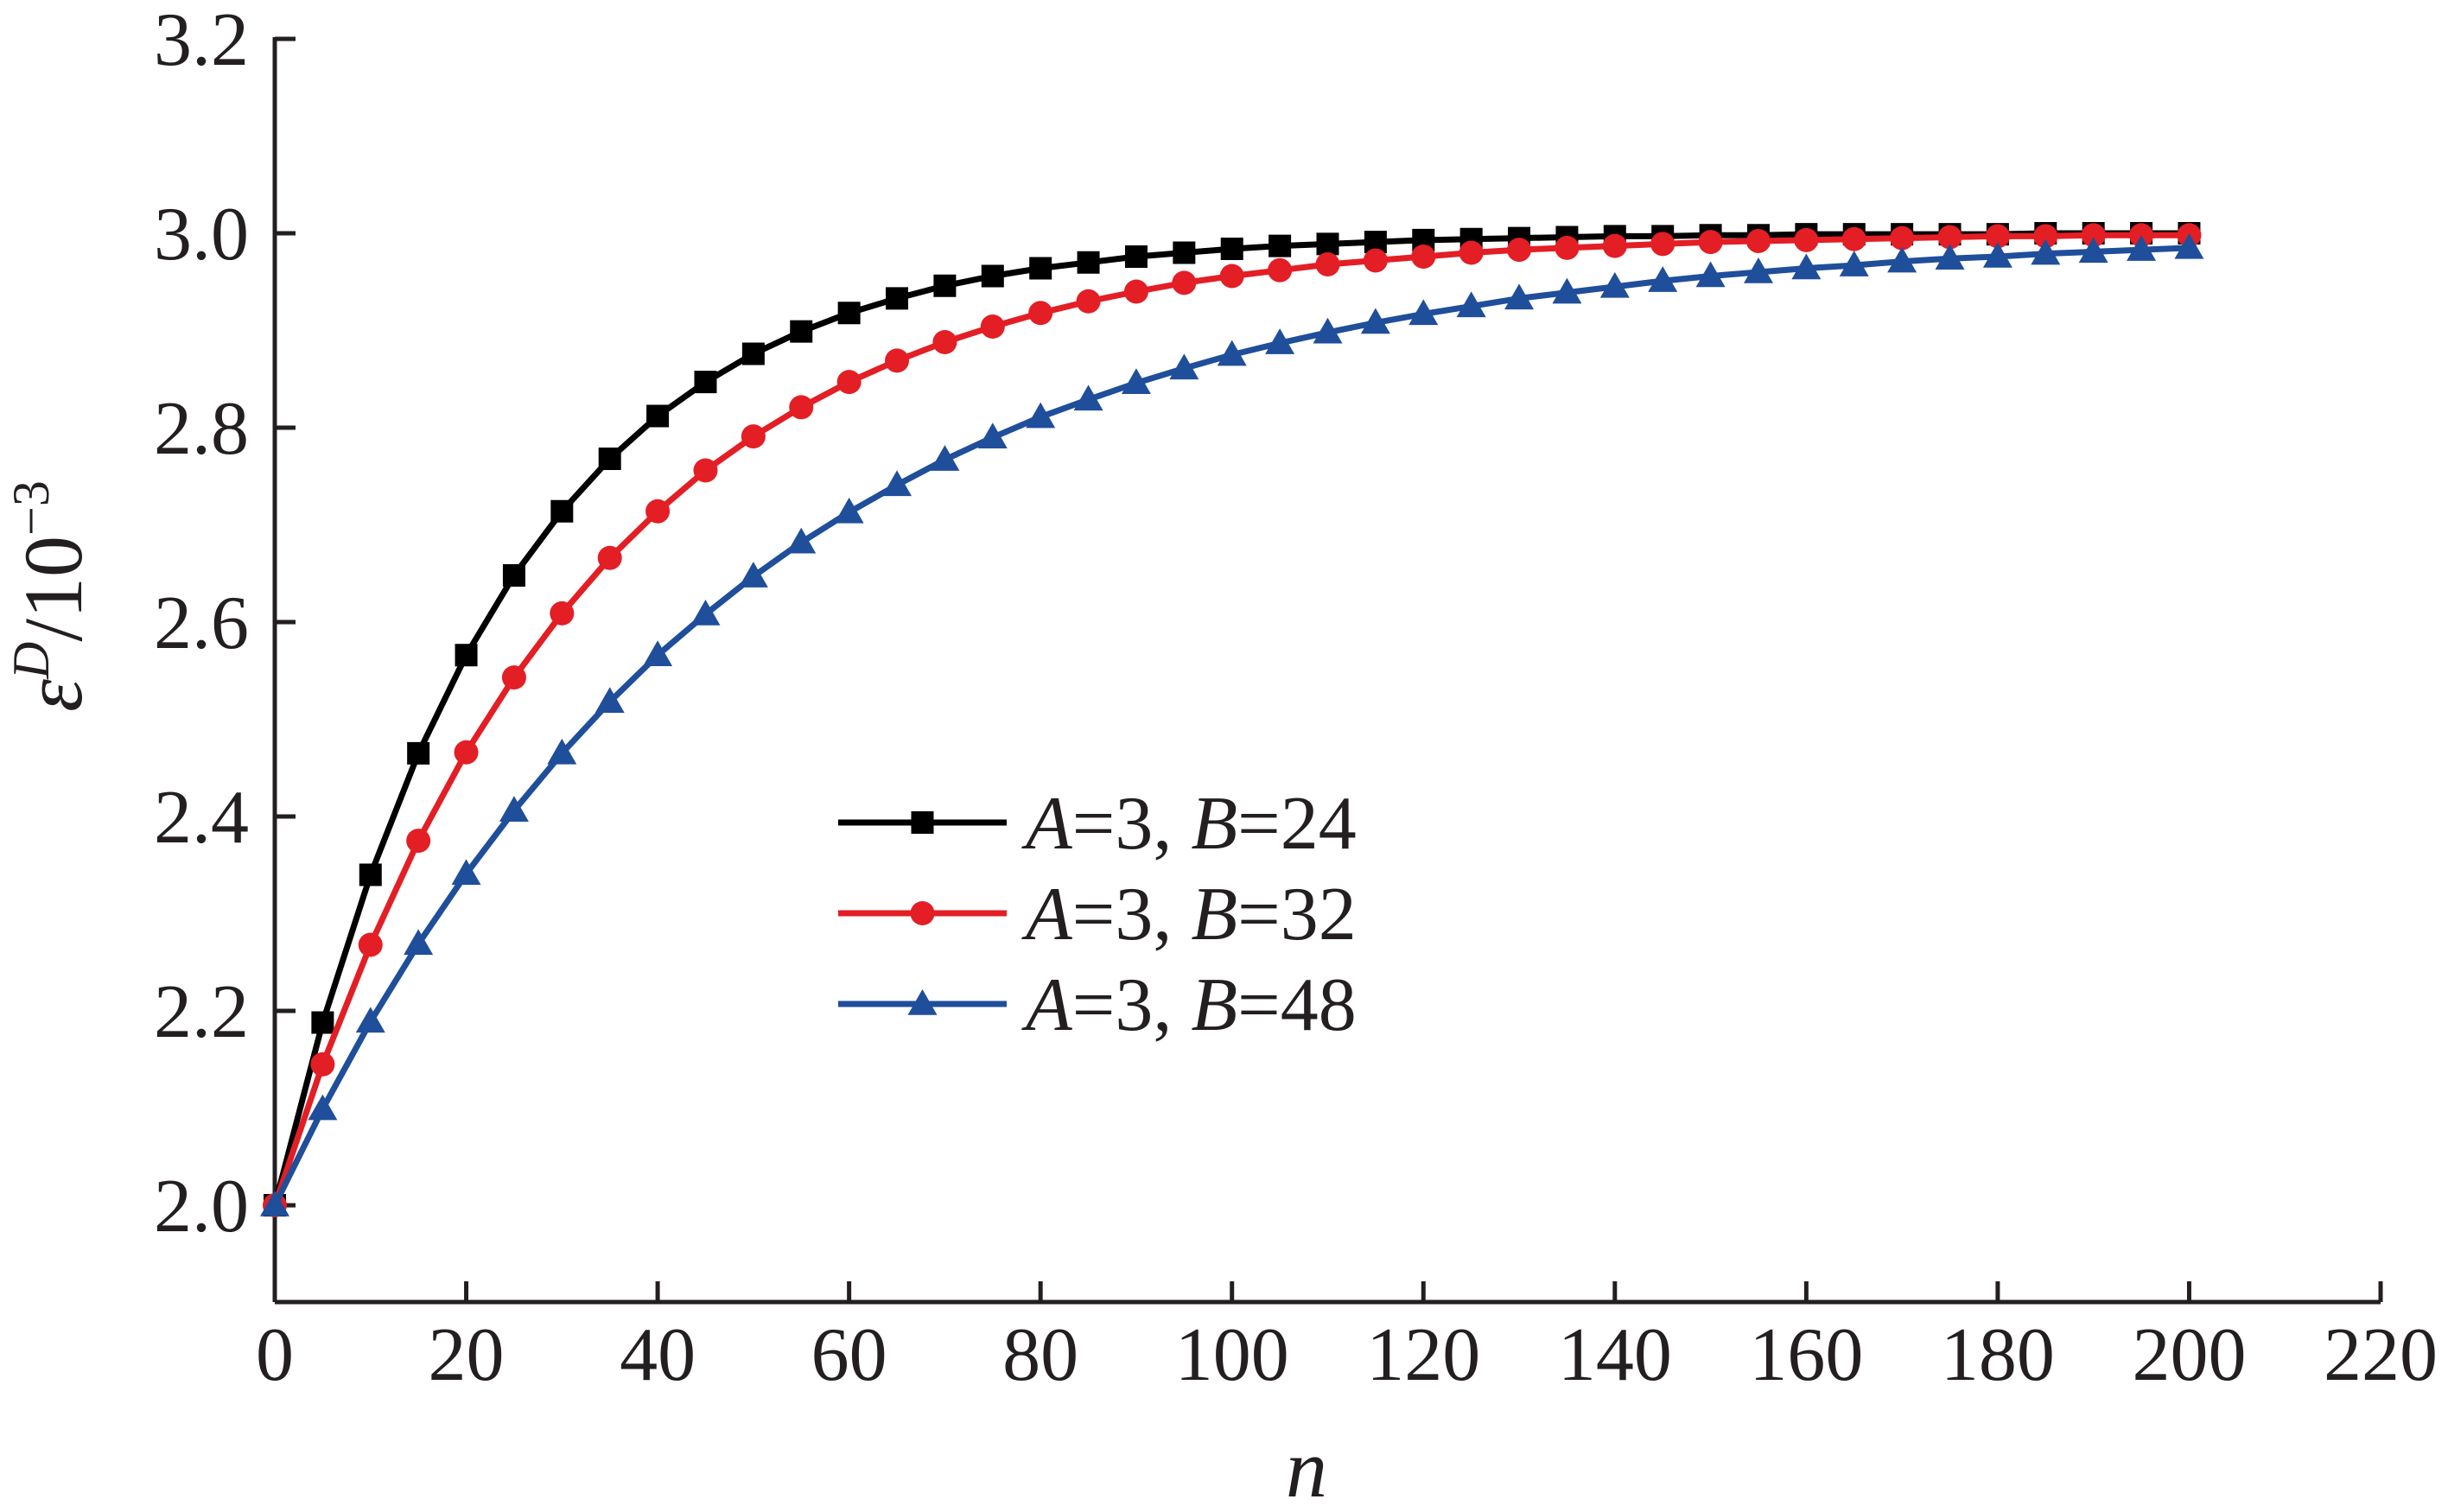 This screenshot has width=2448, height=1512. I want to click on legend-label-part: =32, so click(1297, 914).